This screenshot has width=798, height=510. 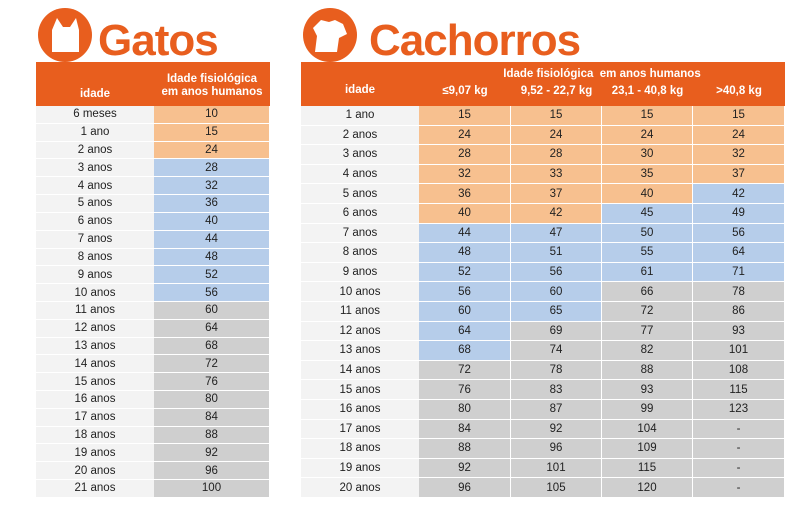 I want to click on human-age-cell: 44, so click(x=465, y=233).